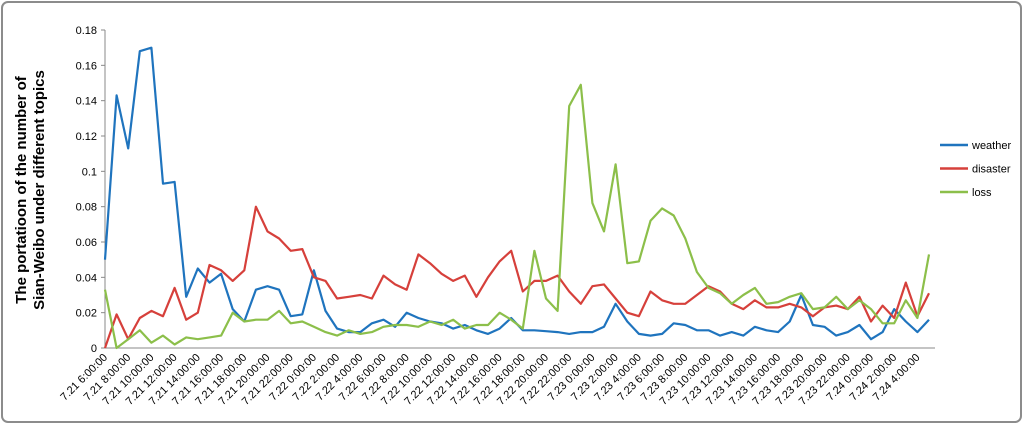 The image size is (1024, 425). What do you see at coordinates (982, 193) in the screenshot?
I see `legend-label: loss` at bounding box center [982, 193].